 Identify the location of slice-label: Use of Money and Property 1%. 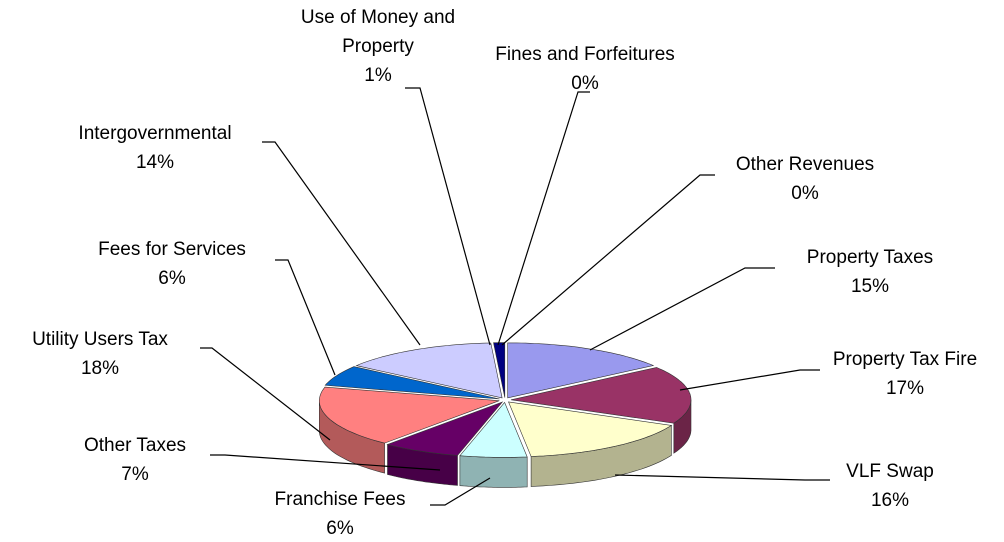
(378, 46).